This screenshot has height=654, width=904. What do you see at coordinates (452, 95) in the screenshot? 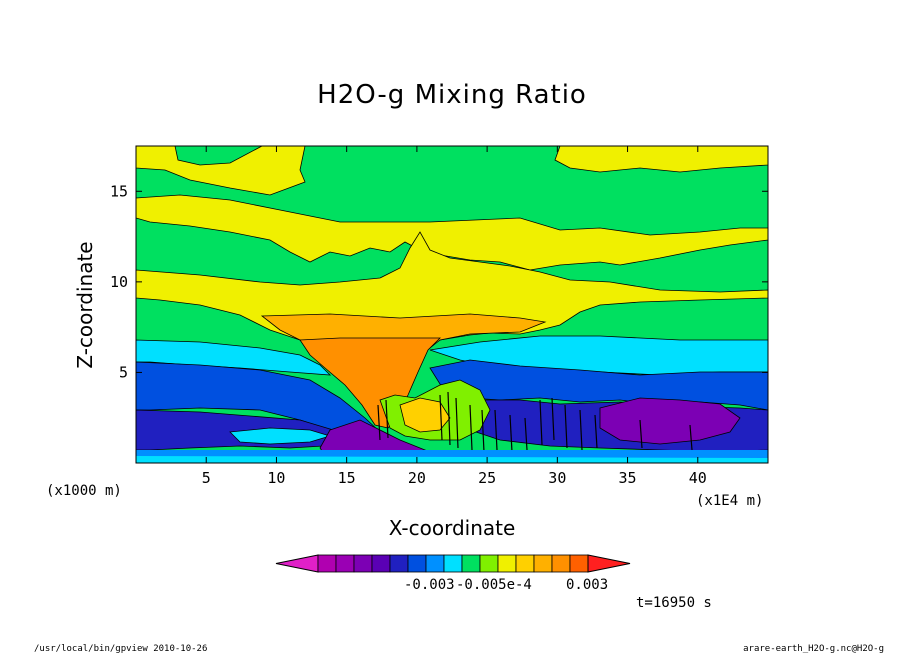
I see `chart-title: H2O-g Mixing Ratio` at bounding box center [452, 95].